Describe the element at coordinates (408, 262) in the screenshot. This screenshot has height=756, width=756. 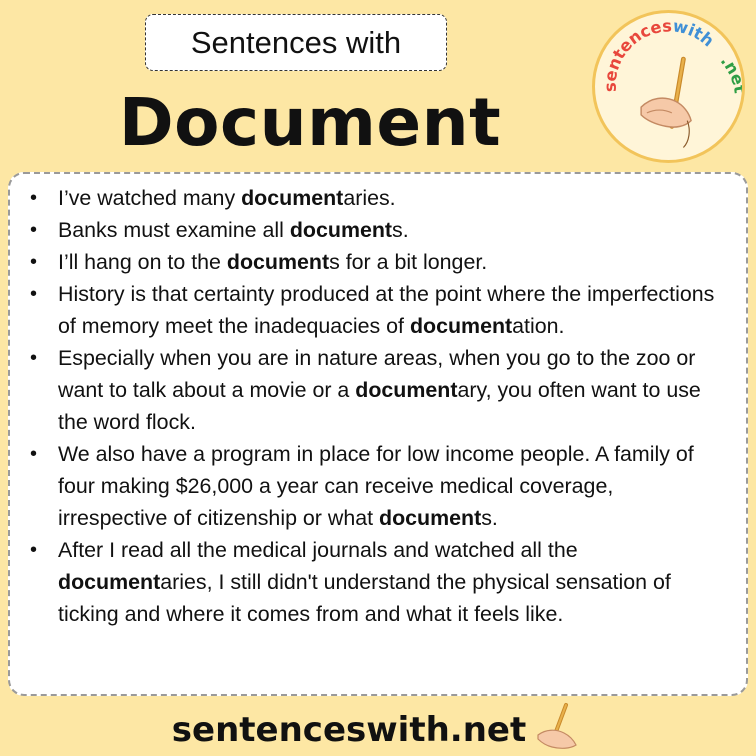
I see `sentence-text: s for a bit longer.` at that location.